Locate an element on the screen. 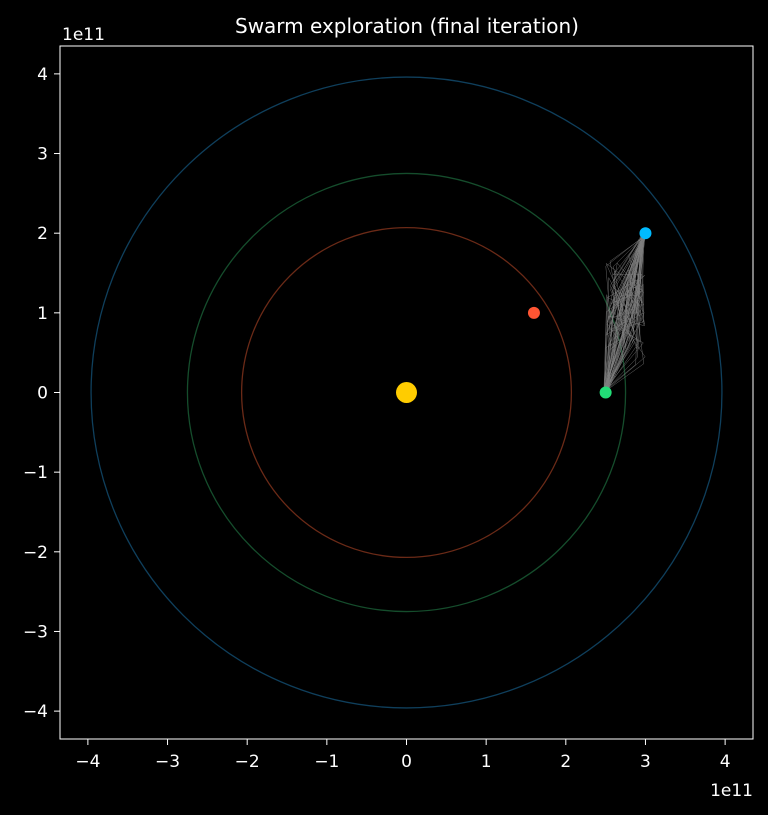 This screenshot has width=768, height=815. swarm-trajectories is located at coordinates (624, 313).